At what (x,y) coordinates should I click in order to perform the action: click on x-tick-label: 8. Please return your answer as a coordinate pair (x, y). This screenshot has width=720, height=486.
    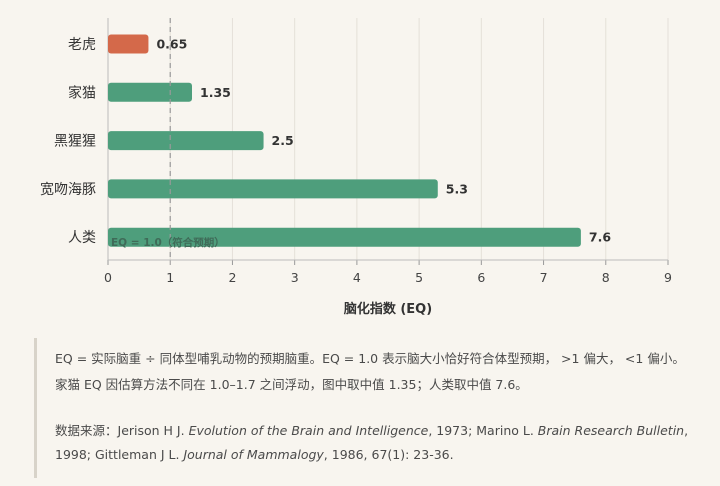
    Looking at the image, I should click on (606, 277).